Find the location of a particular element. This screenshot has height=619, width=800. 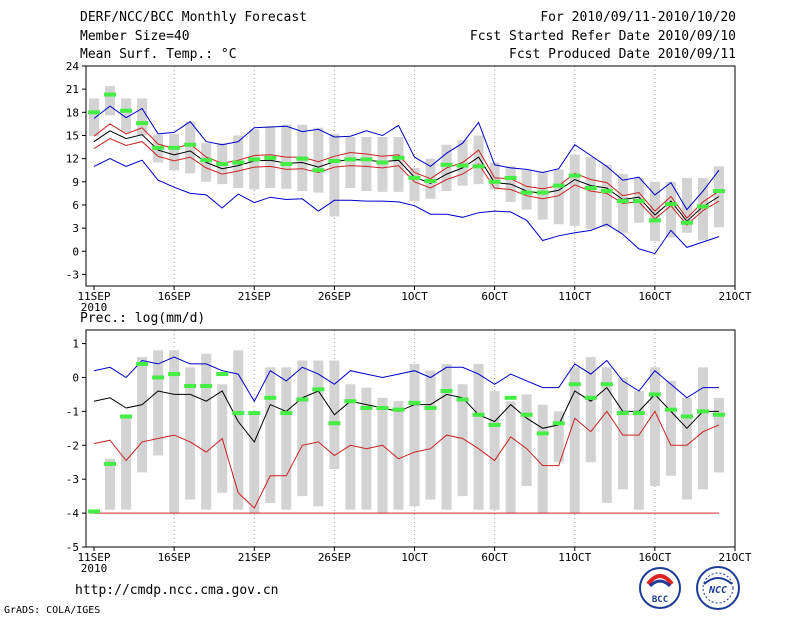

source-url: http://cmdp.ncc.cma.gov.cn is located at coordinates (177, 590).